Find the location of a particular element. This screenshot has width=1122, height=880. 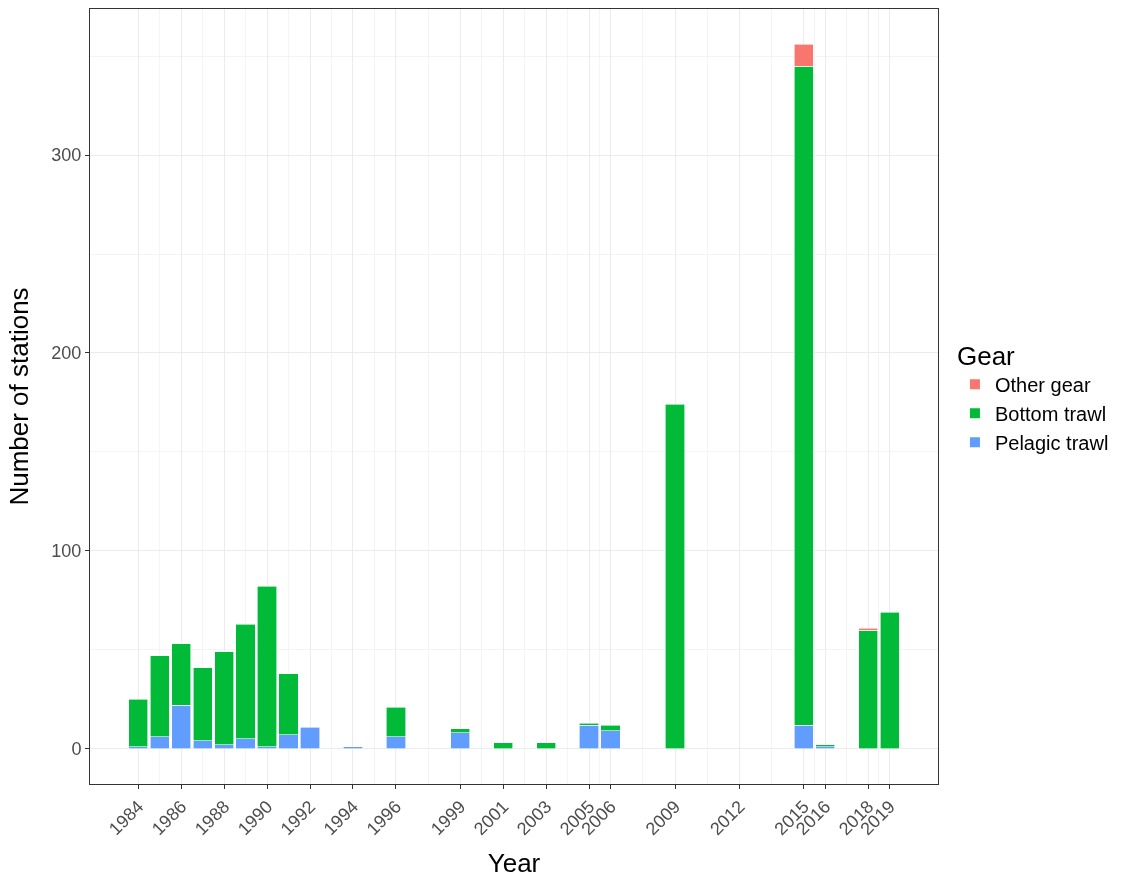

legend-label: Other gear is located at coordinates (1042, 385).